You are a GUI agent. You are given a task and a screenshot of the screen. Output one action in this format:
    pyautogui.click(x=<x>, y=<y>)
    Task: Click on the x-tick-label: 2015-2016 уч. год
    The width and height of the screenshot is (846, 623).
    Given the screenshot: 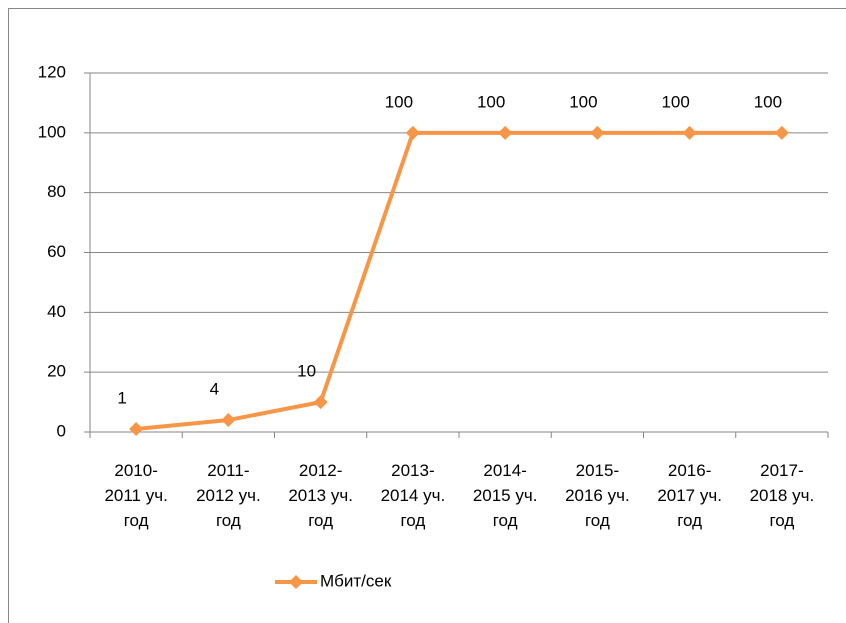 What is the action you would take?
    pyautogui.click(x=597, y=495)
    